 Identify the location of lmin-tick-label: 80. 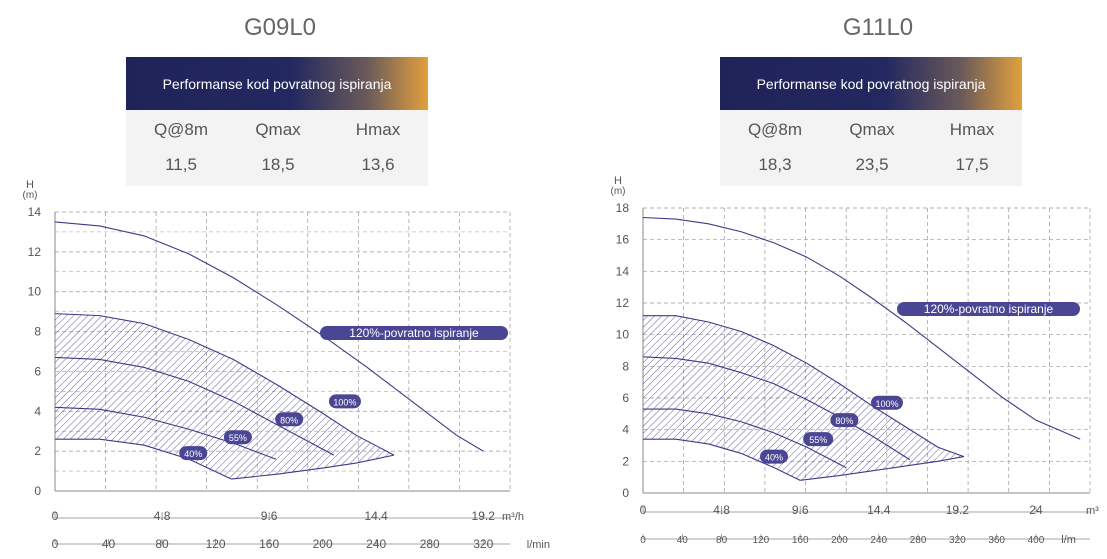
(162, 544).